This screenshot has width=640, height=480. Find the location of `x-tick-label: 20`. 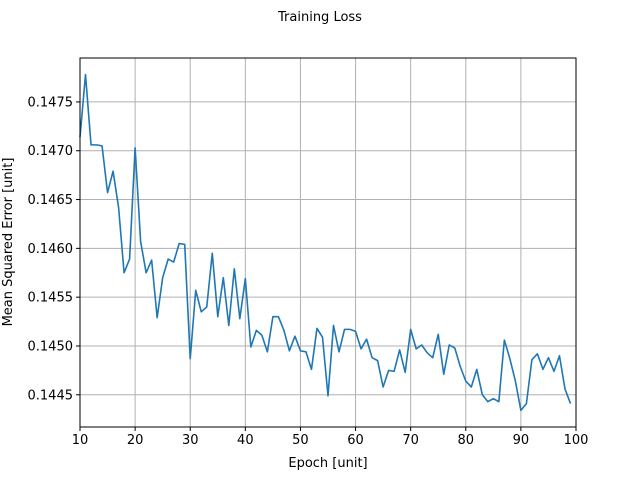

x-tick-label: 20 is located at coordinates (135, 440).